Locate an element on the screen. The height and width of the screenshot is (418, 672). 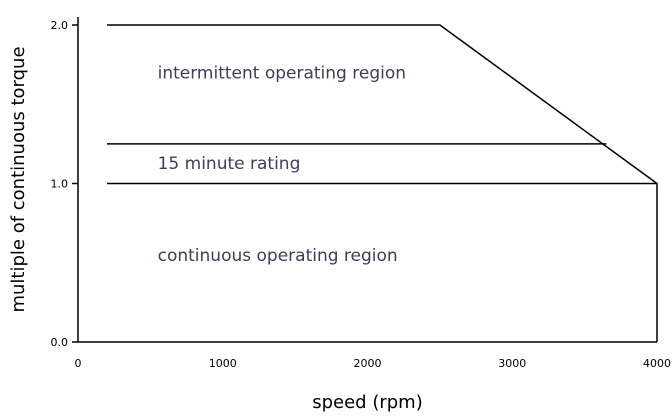
x-tick-label: 1000 is located at coordinates (223, 363).